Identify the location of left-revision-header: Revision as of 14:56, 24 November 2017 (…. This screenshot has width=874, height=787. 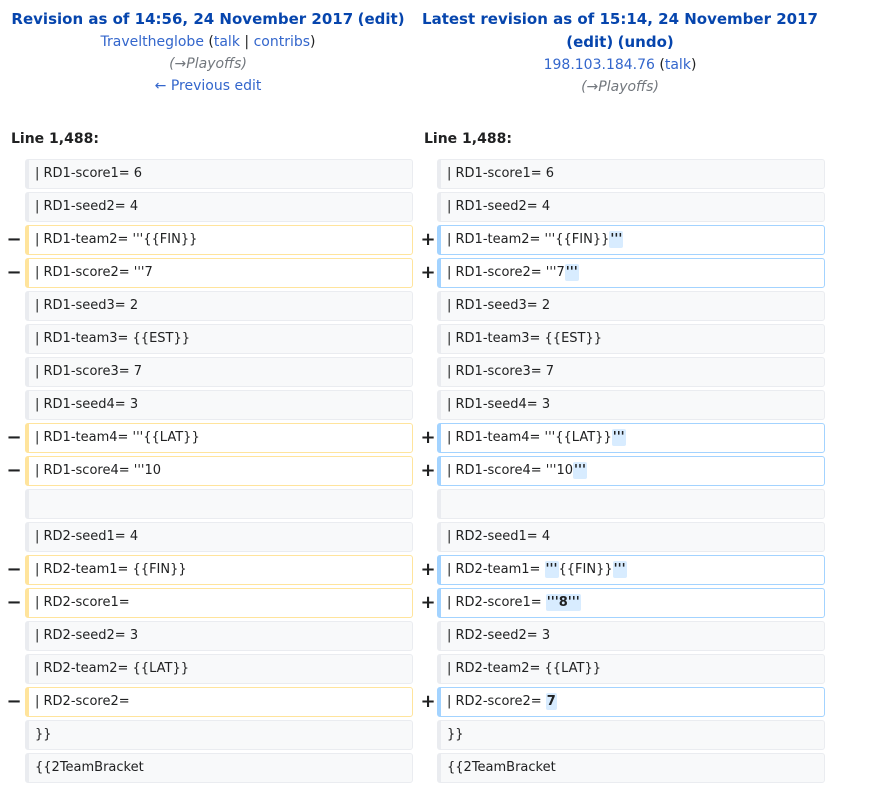
(208, 52).